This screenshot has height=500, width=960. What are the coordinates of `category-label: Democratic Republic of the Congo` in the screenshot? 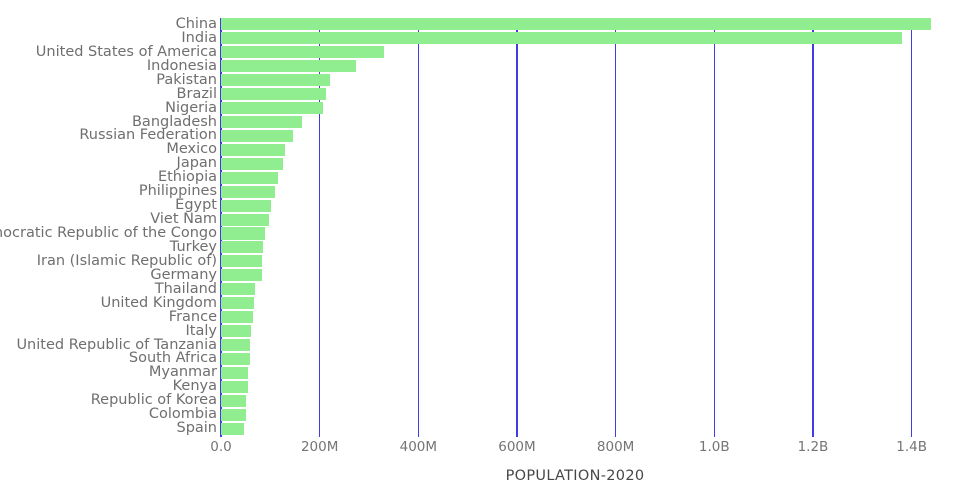 It's located at (108, 233).